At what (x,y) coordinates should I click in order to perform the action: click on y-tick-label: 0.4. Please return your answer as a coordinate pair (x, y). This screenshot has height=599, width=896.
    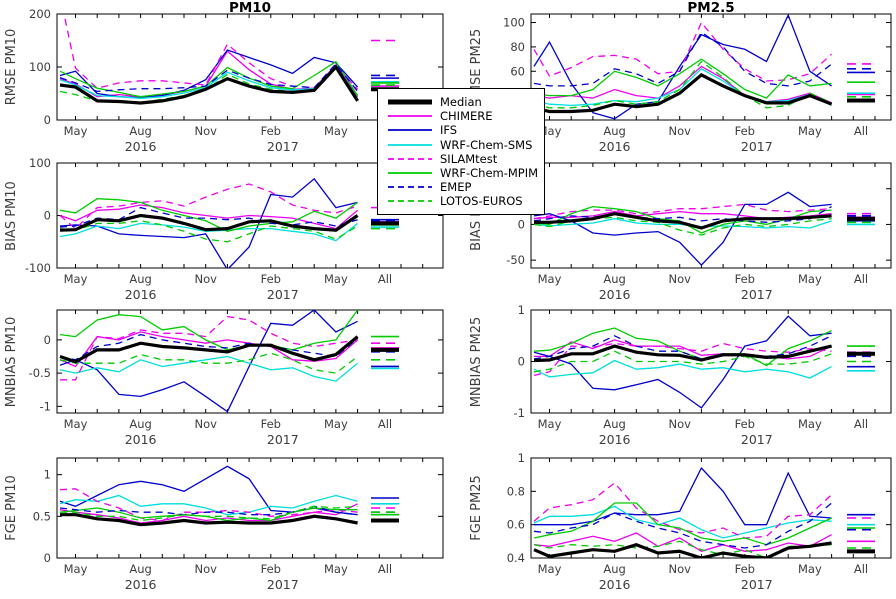
    Looking at the image, I should click on (516, 558).